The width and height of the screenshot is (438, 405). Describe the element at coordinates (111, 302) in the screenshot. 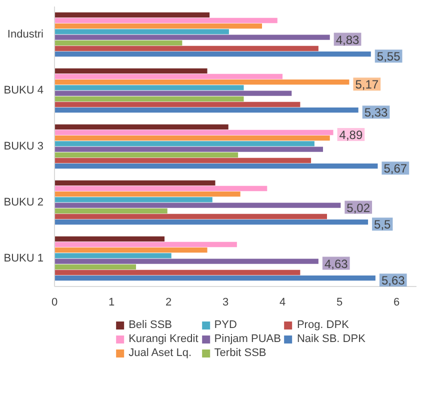

I see `x-tick-label: 1` at that location.